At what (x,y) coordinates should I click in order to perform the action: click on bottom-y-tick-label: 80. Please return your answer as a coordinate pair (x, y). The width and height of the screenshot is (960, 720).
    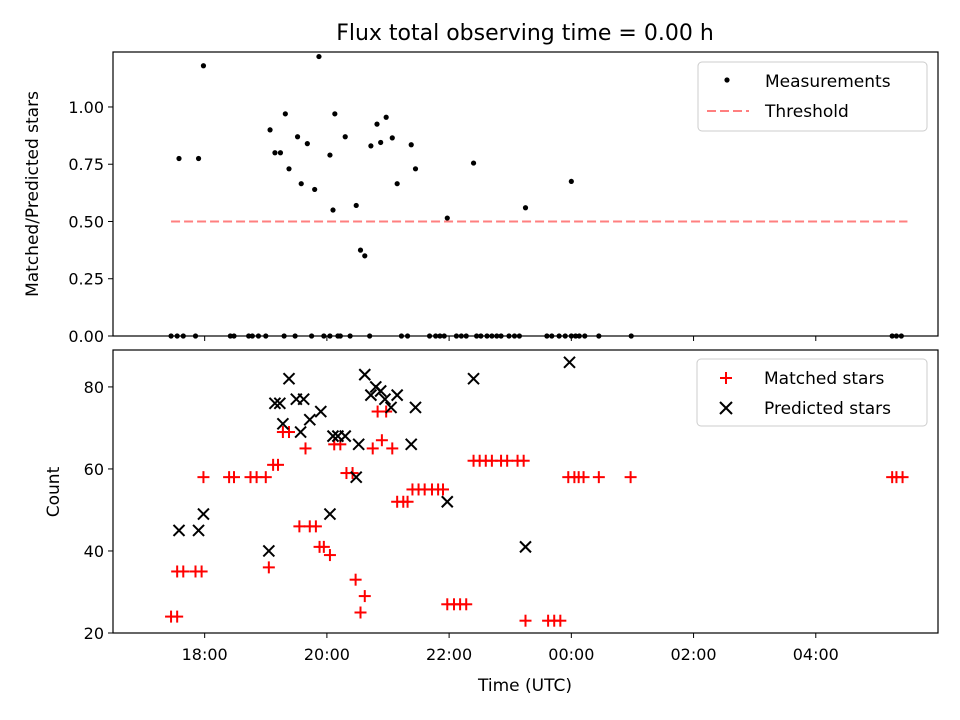
    Looking at the image, I should click on (94, 387).